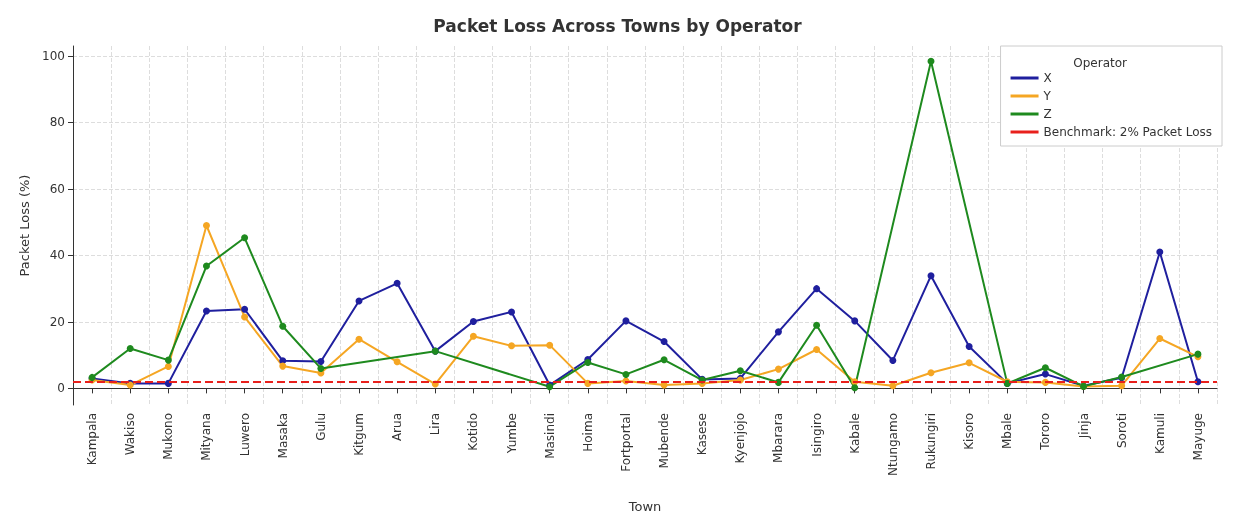 The height and width of the screenshot is (526, 1235). Describe the element at coordinates (53, 55) in the screenshot. I see `y-tick-label: 100` at that location.